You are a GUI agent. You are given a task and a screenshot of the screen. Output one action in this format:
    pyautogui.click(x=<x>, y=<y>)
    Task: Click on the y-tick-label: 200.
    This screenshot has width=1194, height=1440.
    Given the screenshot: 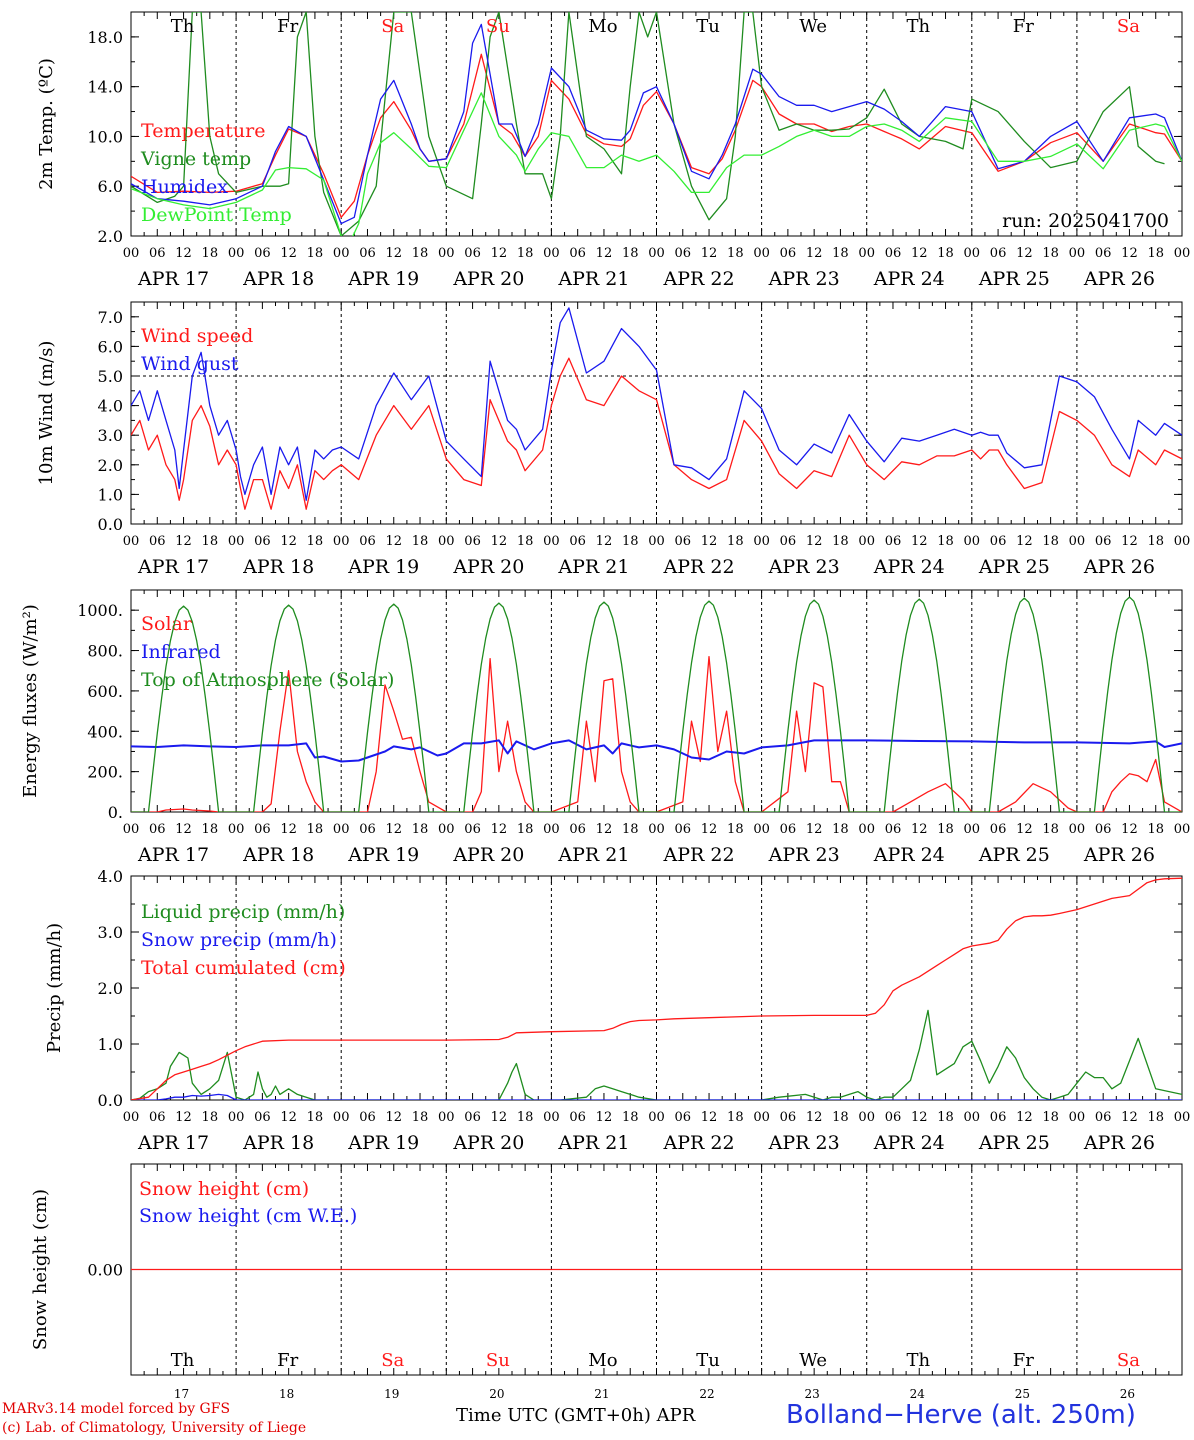 What is the action you would take?
    pyautogui.click(x=105, y=772)
    